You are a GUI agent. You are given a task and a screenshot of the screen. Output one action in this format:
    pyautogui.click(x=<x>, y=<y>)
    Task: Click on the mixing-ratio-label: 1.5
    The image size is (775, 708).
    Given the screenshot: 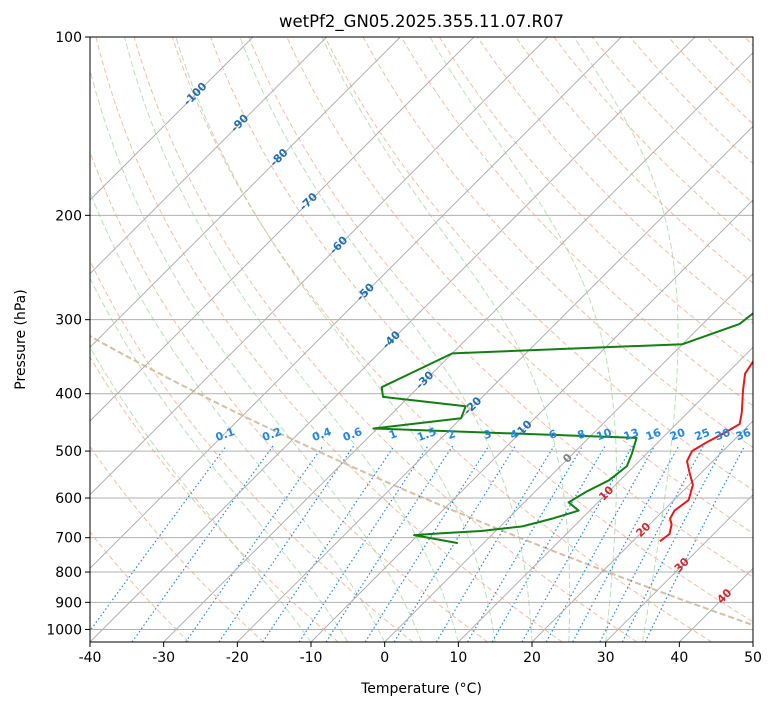 What is the action you would take?
    pyautogui.click(x=426, y=434)
    